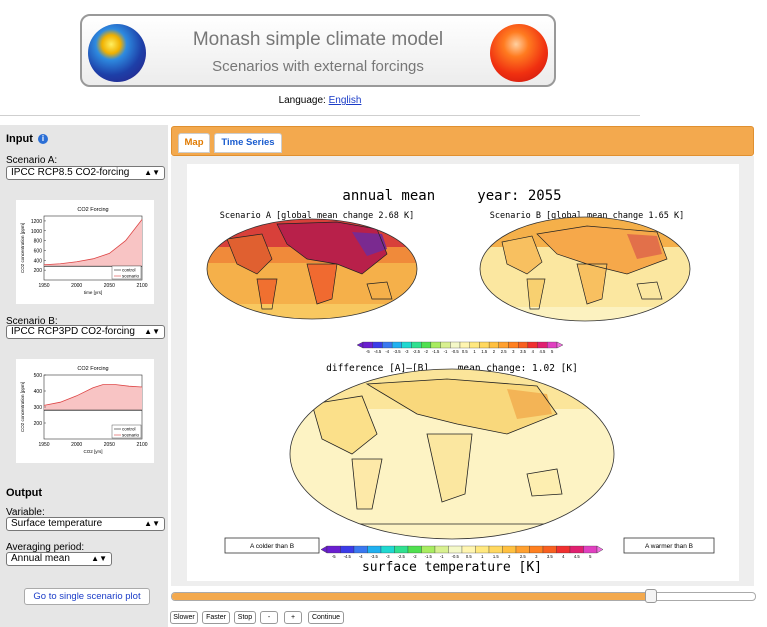  I want to click on language-row: Language: English, so click(320, 100).